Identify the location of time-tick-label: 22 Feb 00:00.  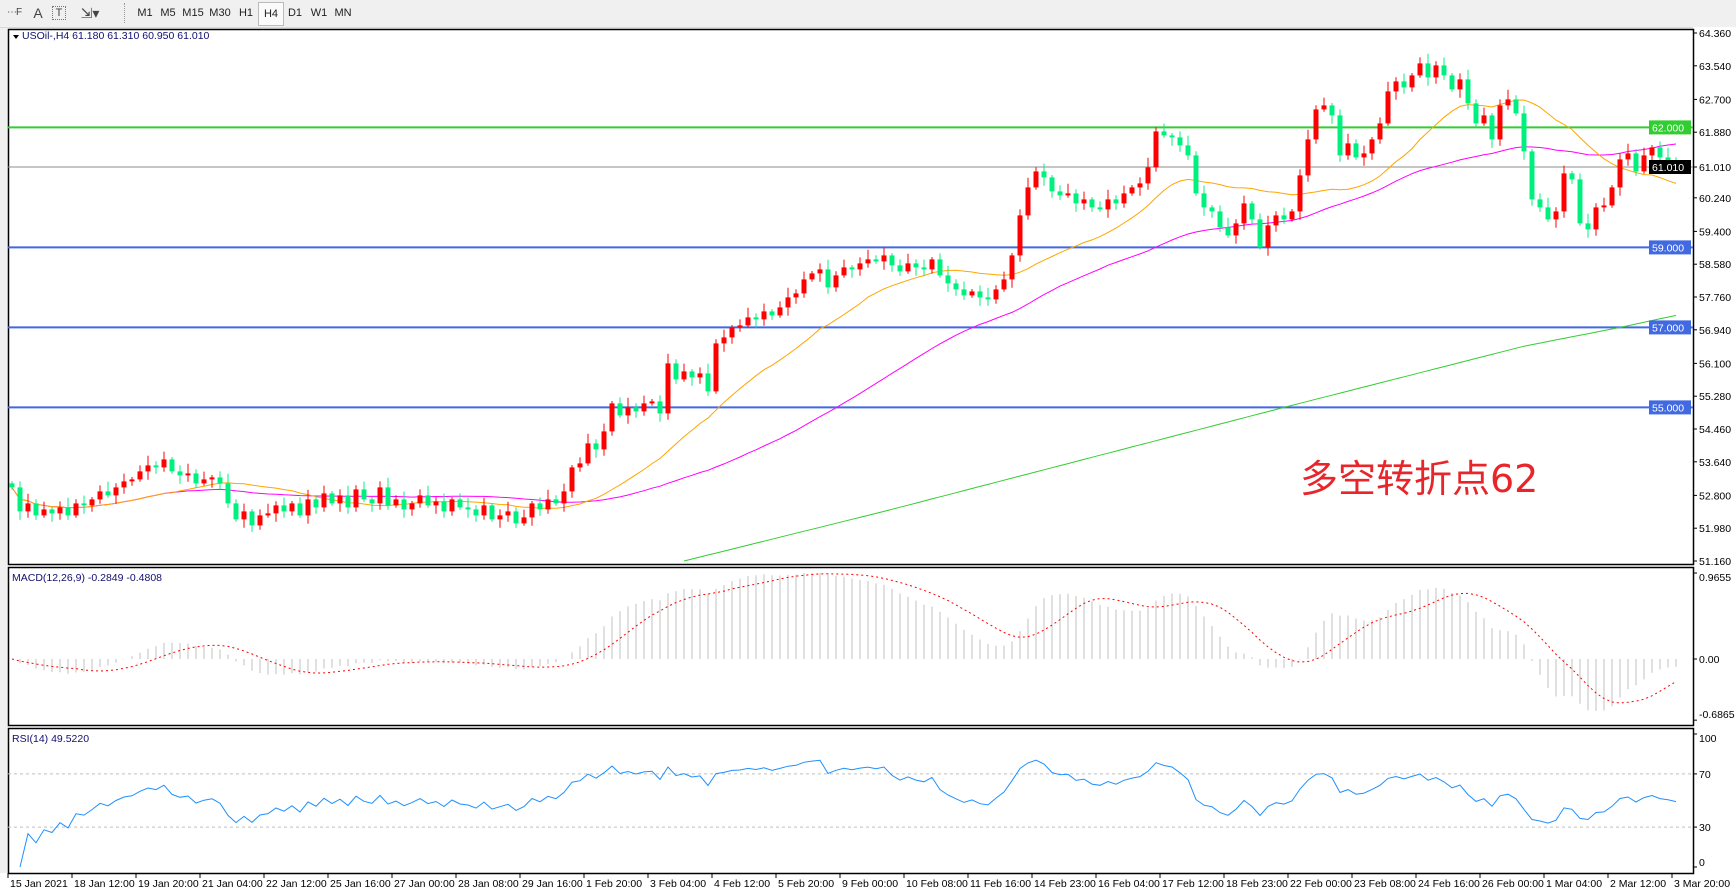
(1321, 884).